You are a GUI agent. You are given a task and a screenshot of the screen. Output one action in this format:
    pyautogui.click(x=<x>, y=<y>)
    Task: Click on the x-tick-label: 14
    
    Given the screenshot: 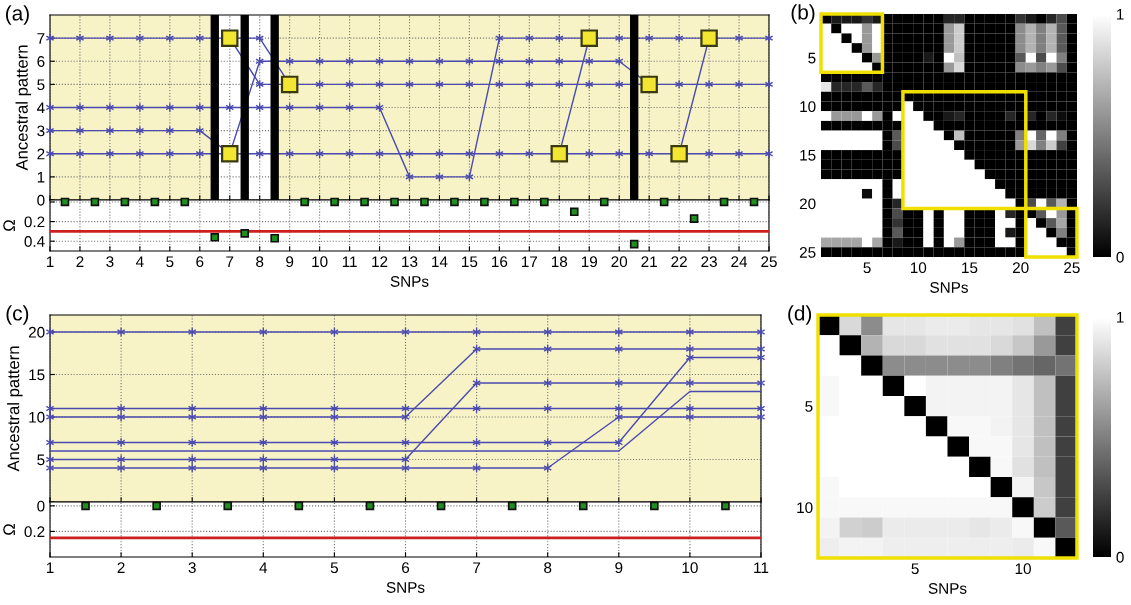 What is the action you would take?
    pyautogui.click(x=440, y=261)
    